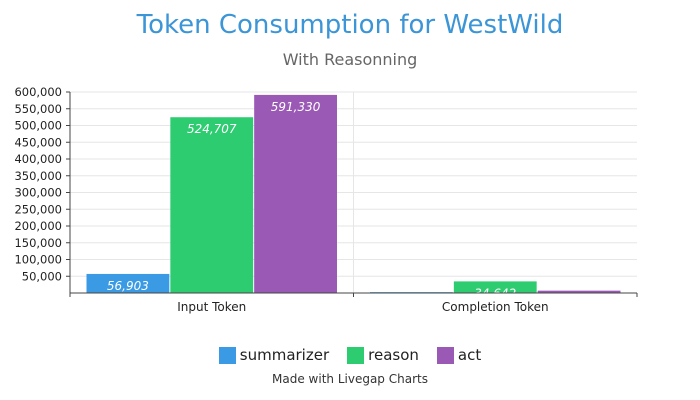 The image size is (700, 400). What do you see at coordinates (212, 129) in the screenshot?
I see `data-label: 524,707` at bounding box center [212, 129].